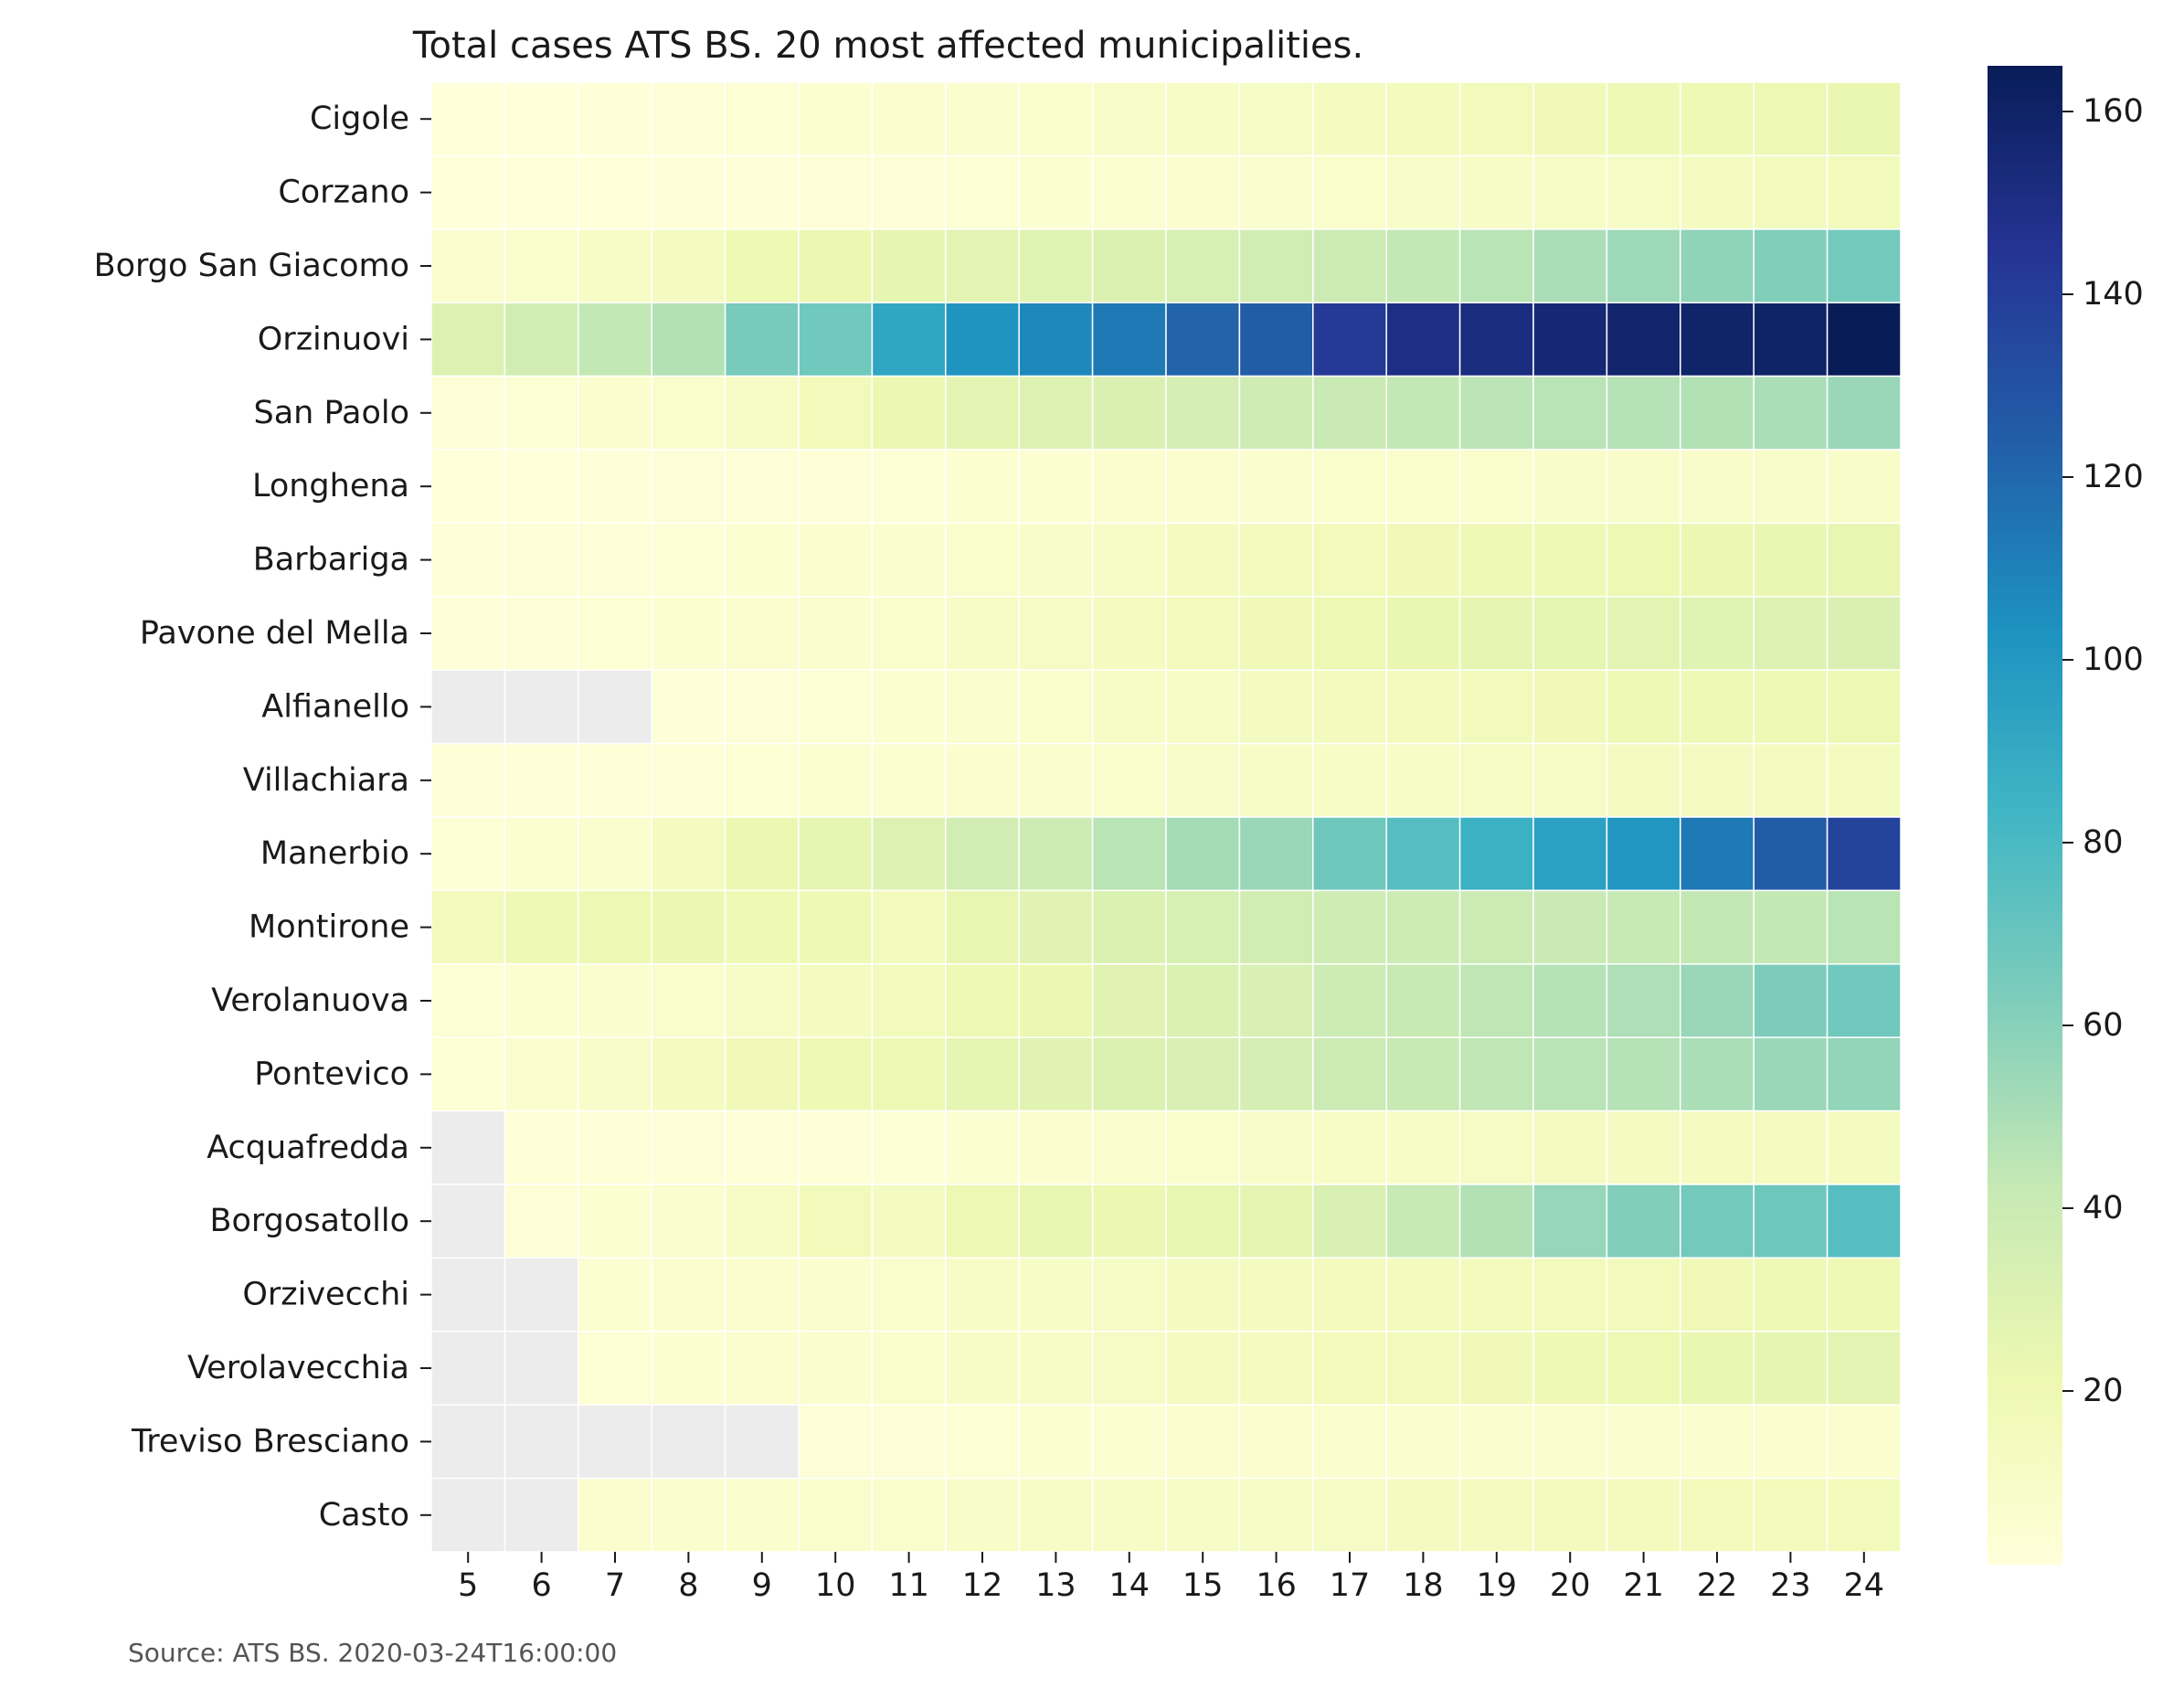 The width and height of the screenshot is (2184, 1688). I want to click on y-tick-label: Barbariga, so click(331, 561).